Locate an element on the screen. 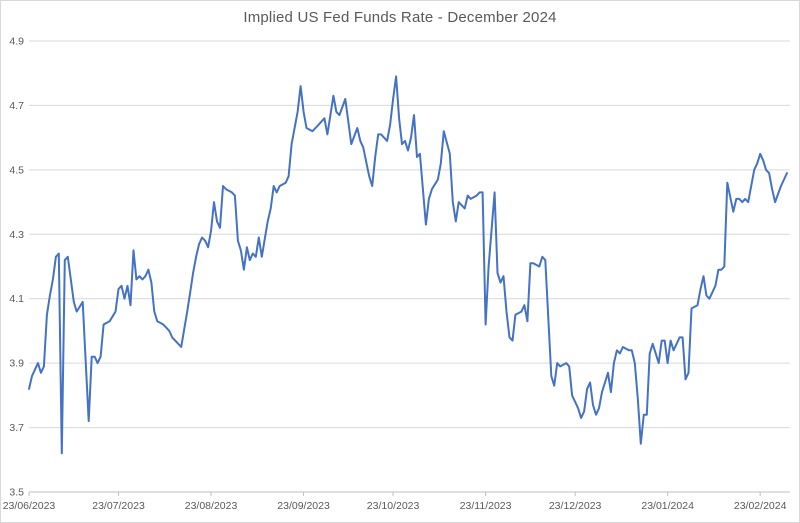 The width and height of the screenshot is (800, 523). x-axis-label: 23/11/2023 is located at coordinates (486, 506).